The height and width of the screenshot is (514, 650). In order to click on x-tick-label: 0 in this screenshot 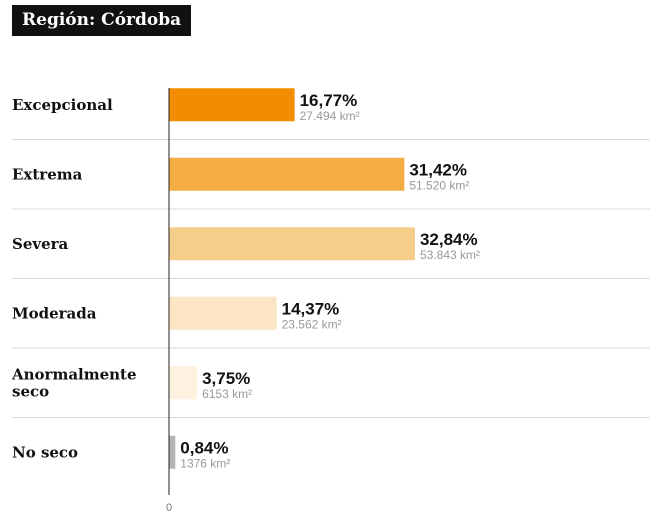, I will do `click(169, 508)`.